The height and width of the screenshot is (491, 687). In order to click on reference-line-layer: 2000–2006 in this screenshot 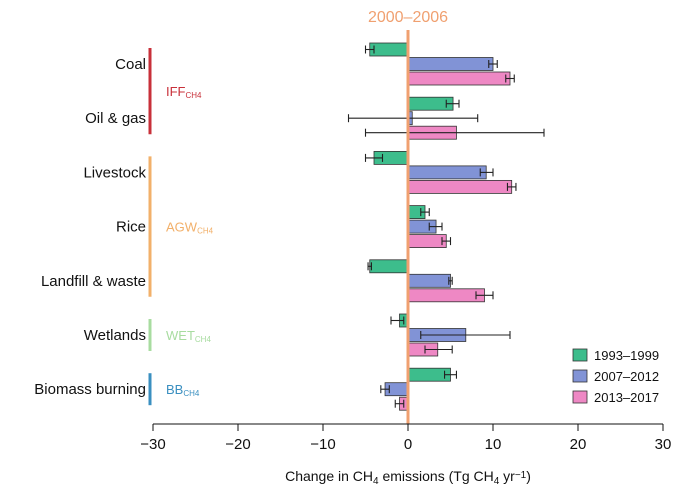, I will do `click(408, 216)`.